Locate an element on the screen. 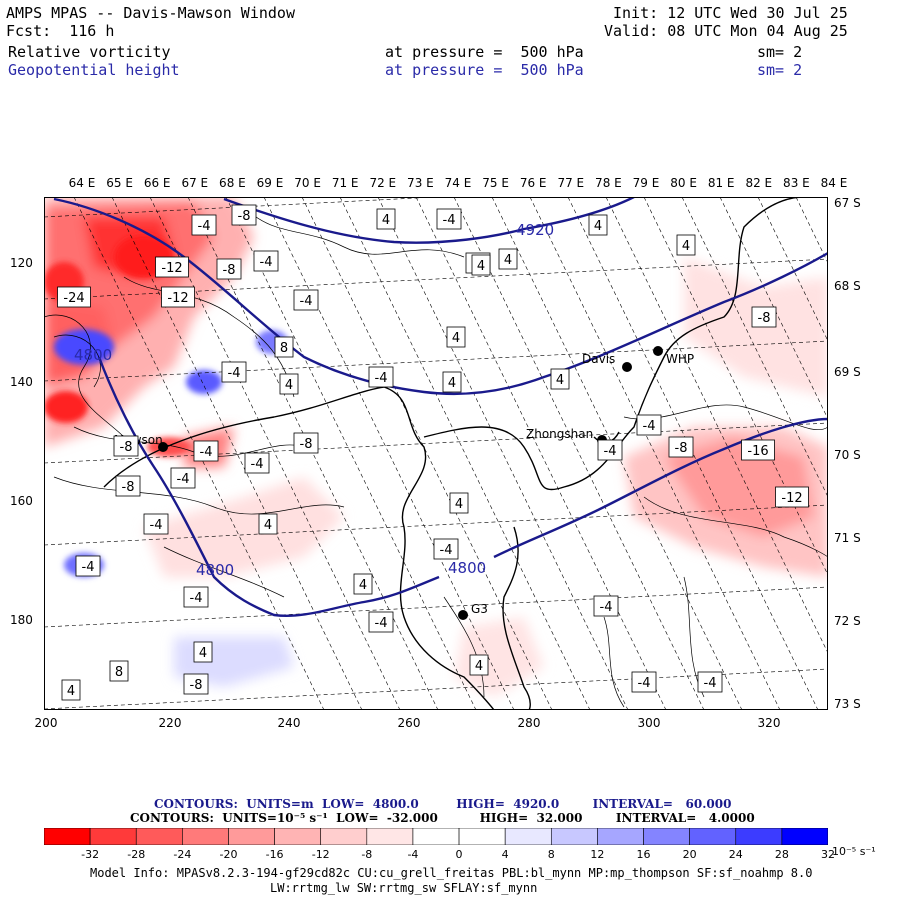 This screenshot has width=900, height=900. station-label: Zhongshan is located at coordinates (559, 434).